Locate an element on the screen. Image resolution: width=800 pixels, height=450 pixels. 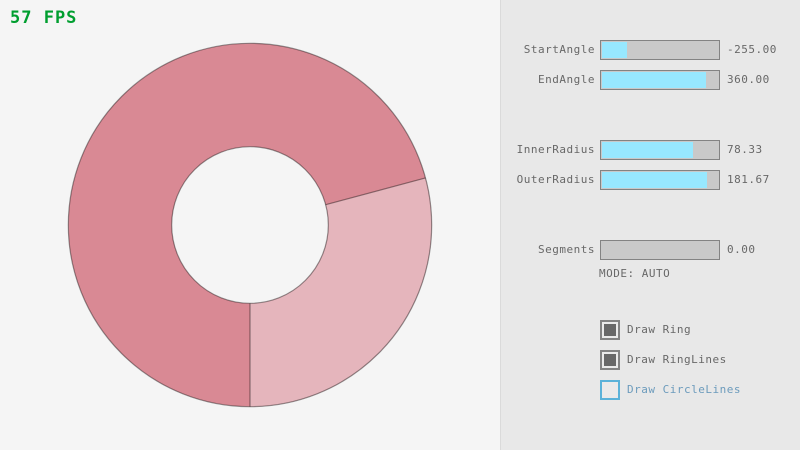
innerradius-label: InnerRadius is located at coordinates (555, 149).